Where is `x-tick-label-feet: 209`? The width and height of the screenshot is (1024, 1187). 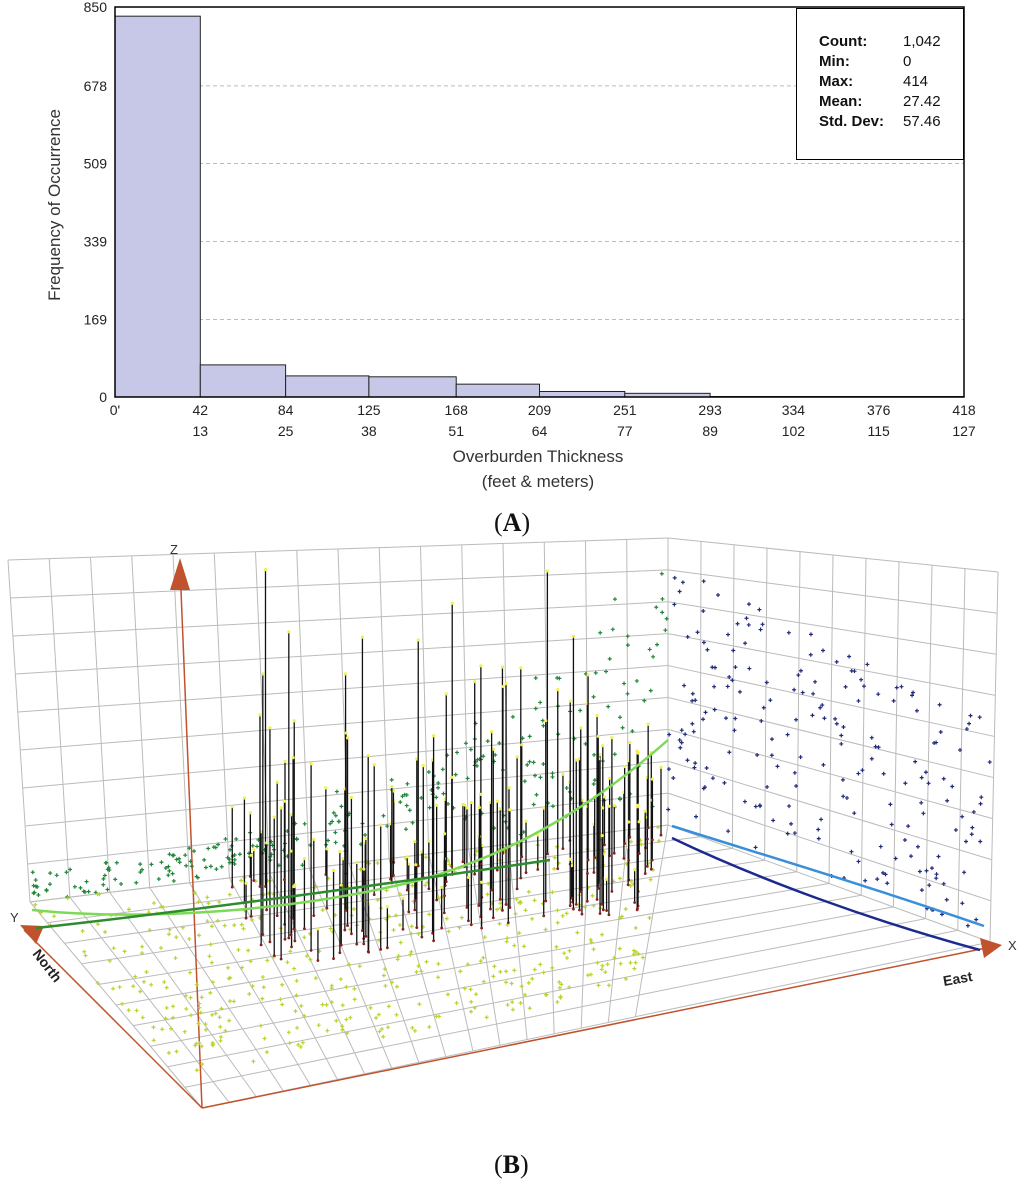 x-tick-label-feet: 209 is located at coordinates (540, 410).